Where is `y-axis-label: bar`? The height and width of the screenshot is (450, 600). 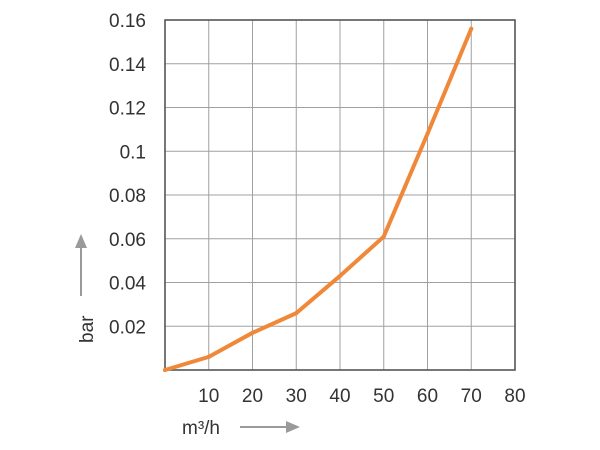 y-axis-label: bar is located at coordinates (87, 329).